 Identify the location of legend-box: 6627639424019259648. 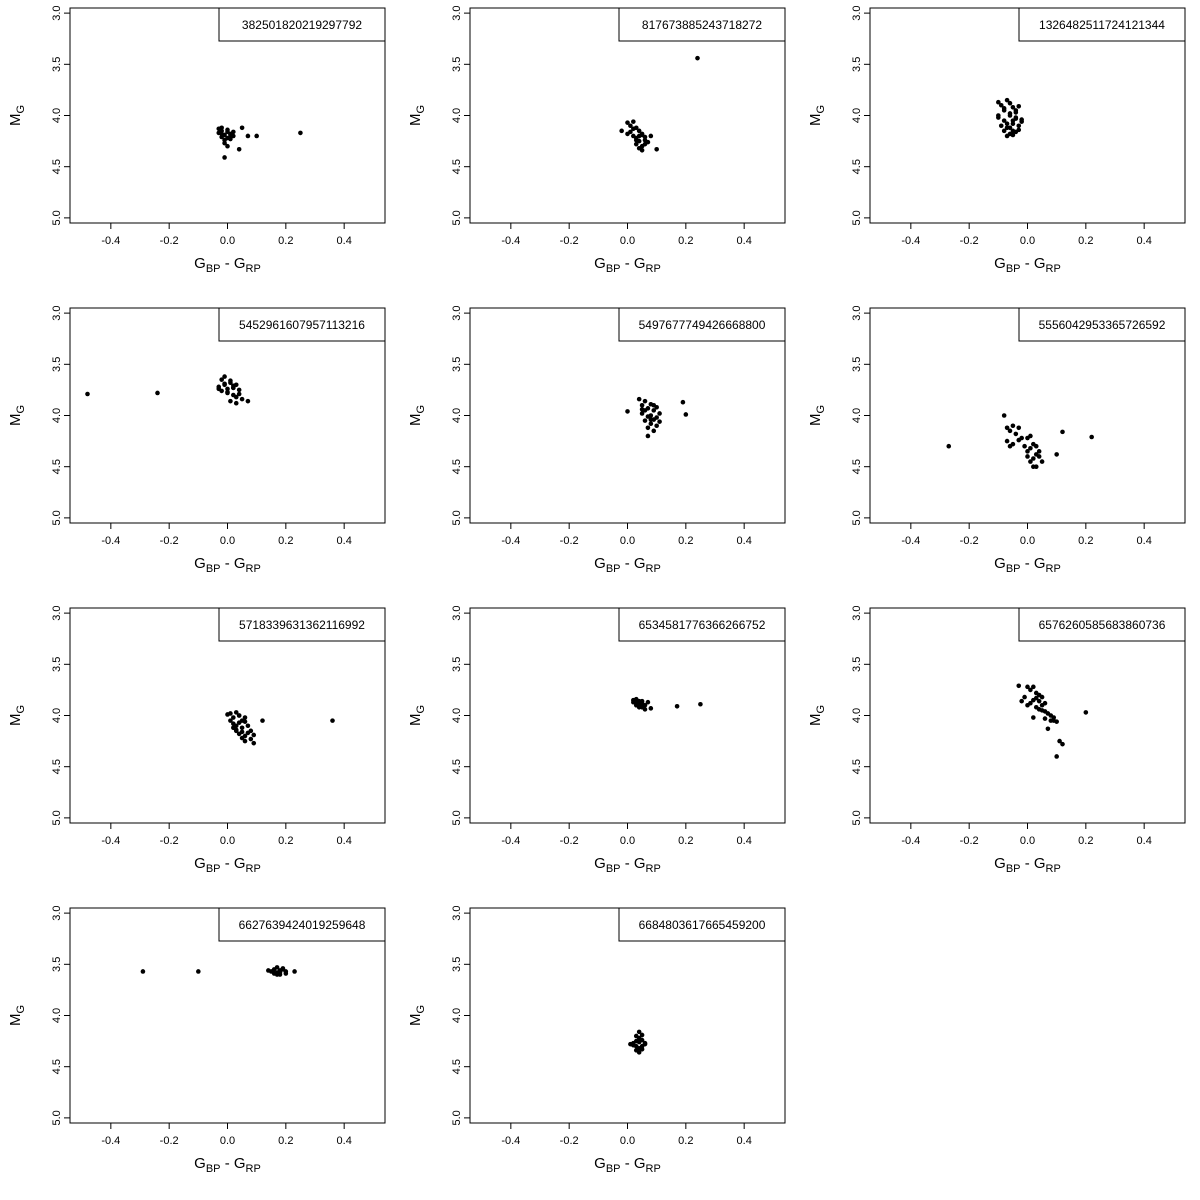
(302, 924).